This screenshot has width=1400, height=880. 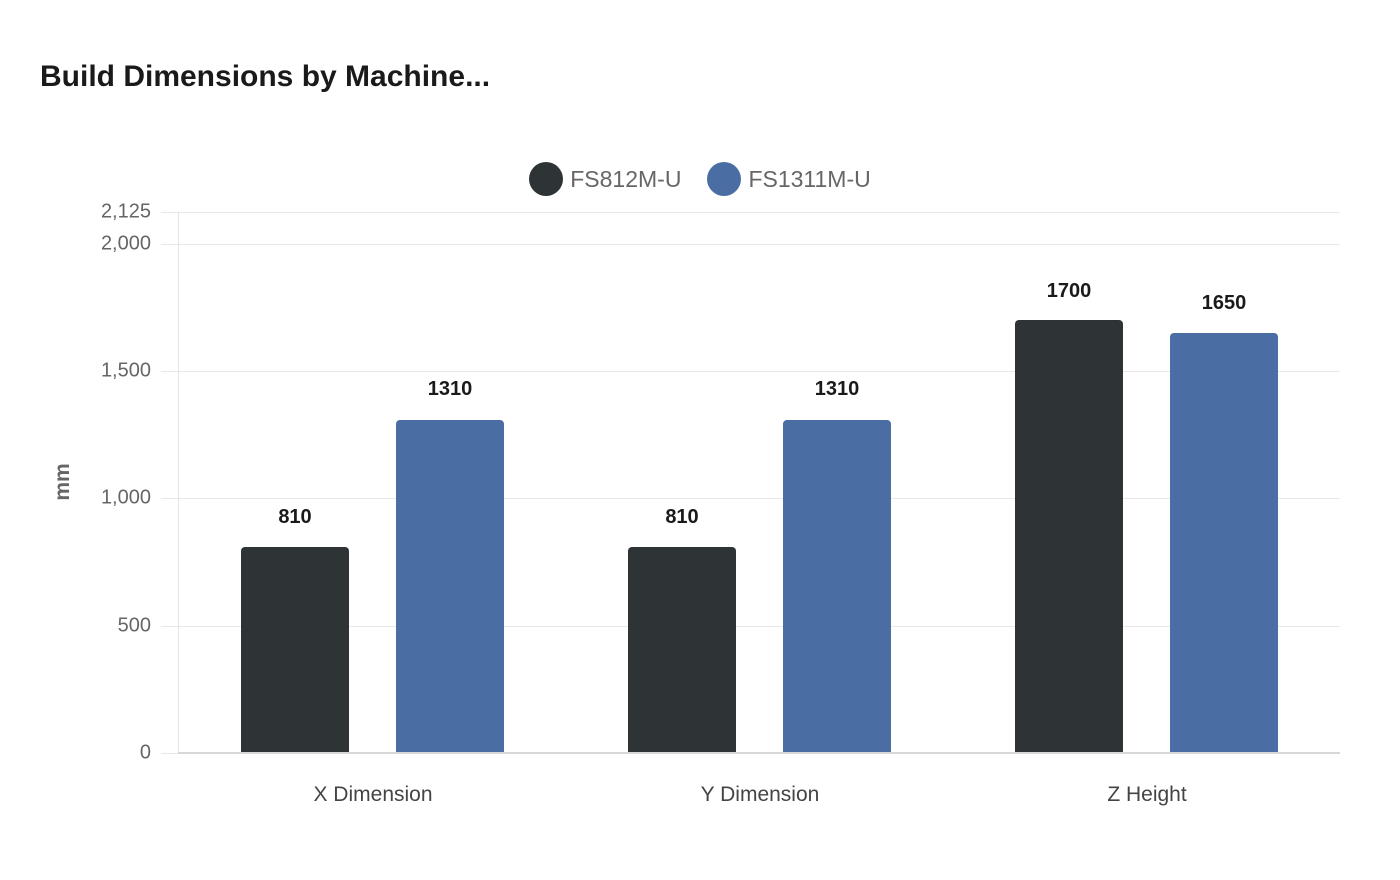 I want to click on bar-fs1311m-u-y-dimension, so click(x=837, y=586).